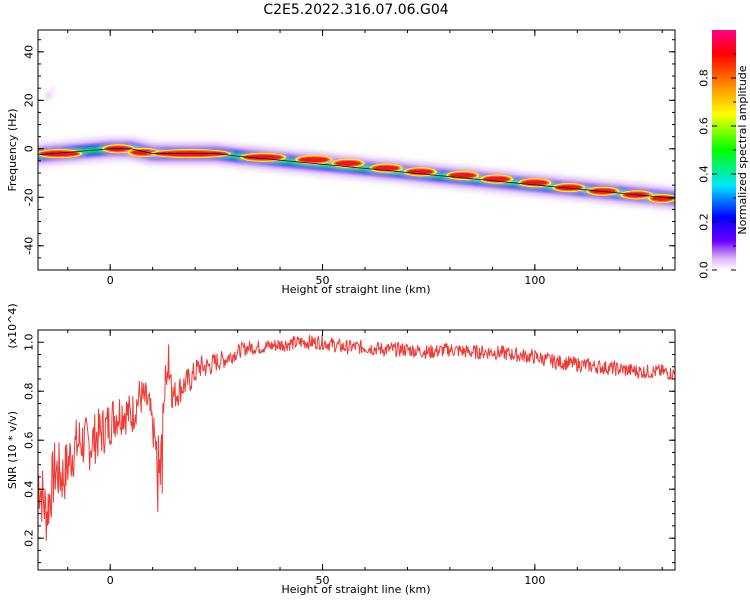 Image resolution: width=750 pixels, height=600 pixels. Describe the element at coordinates (323, 280) in the screenshot. I see `spectrogram-xtick-label: 50` at that location.